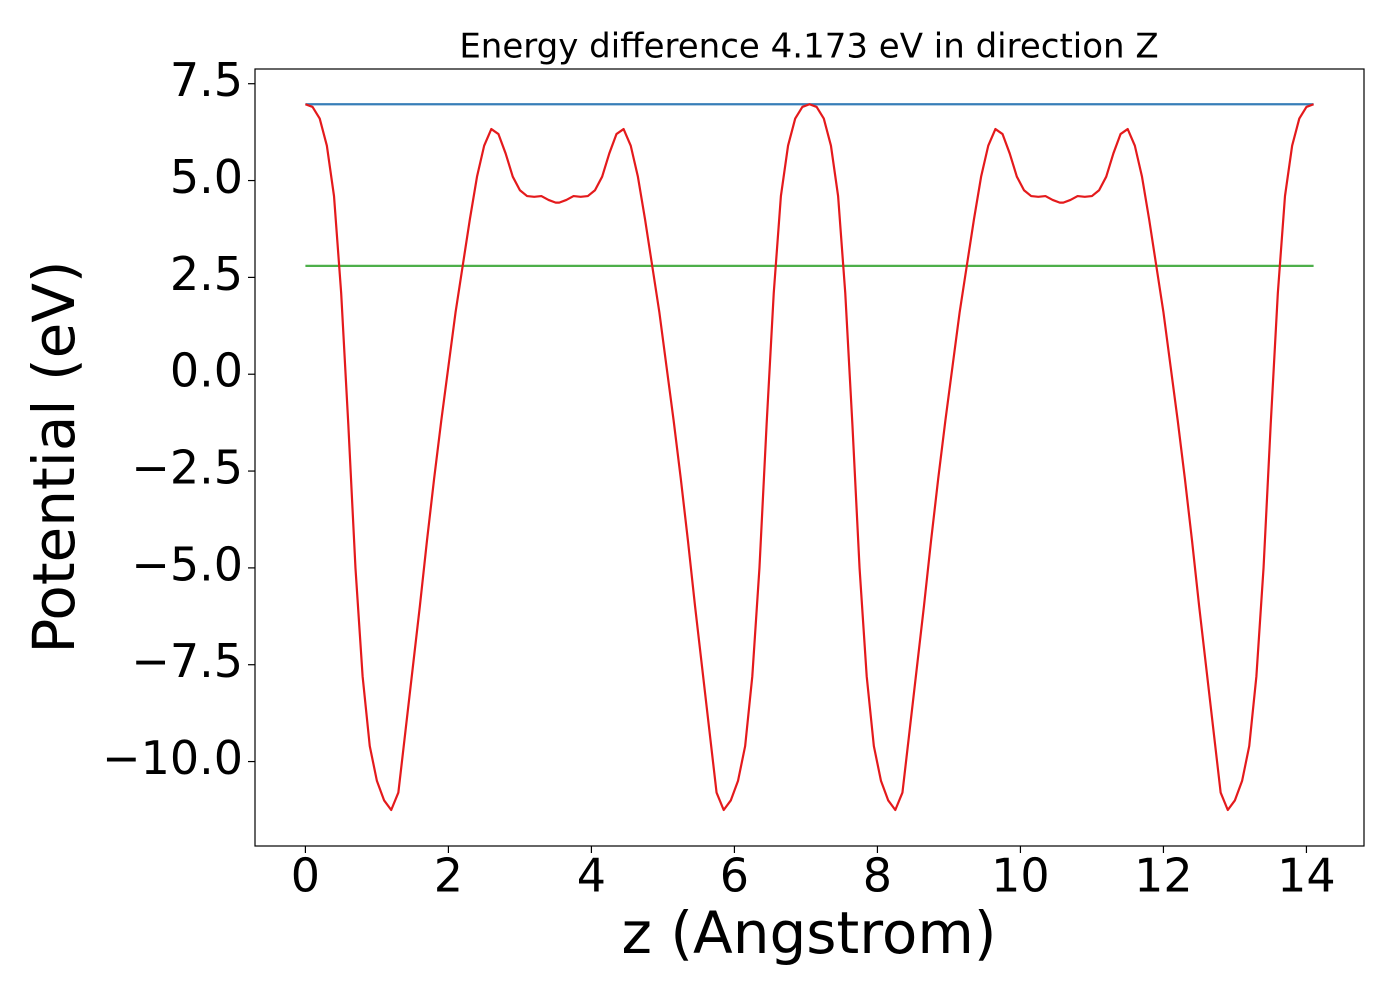  Describe the element at coordinates (1163, 876) in the screenshot. I see `x-tick-label: 12` at that location.